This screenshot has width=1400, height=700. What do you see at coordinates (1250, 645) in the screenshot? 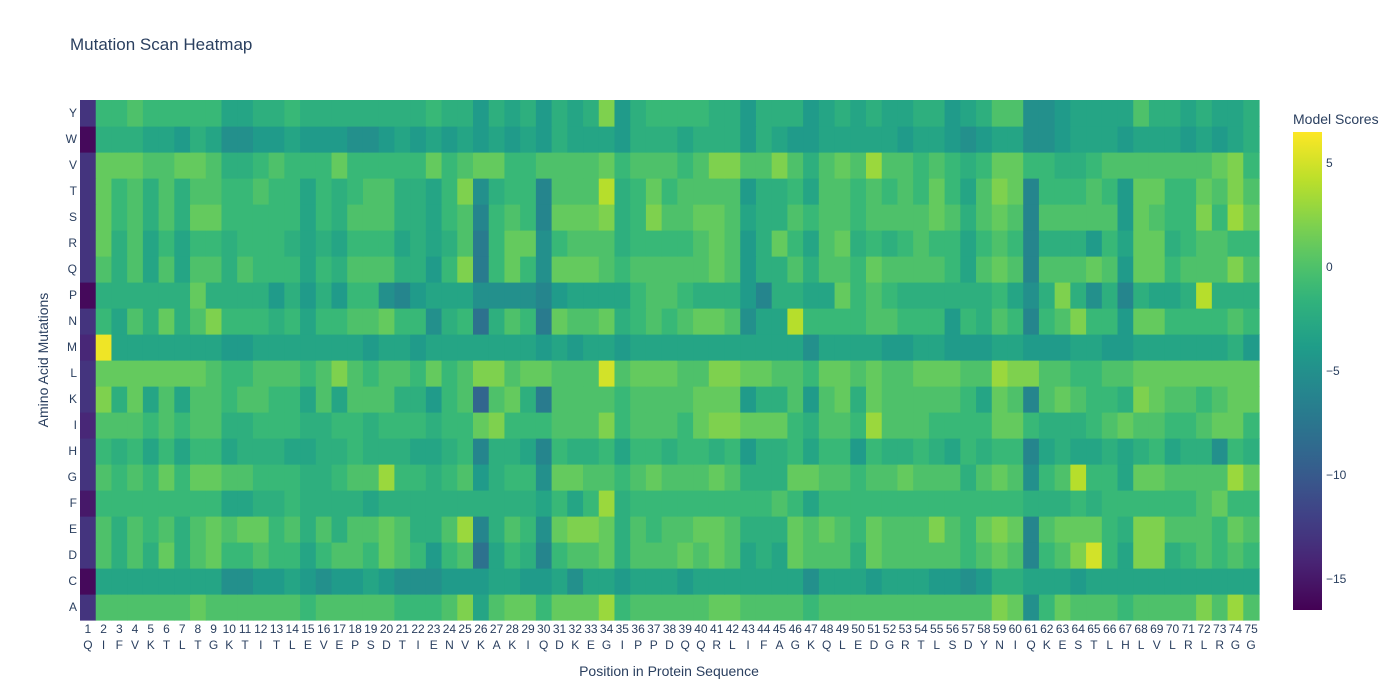
I see `x-tick-residue: G` at bounding box center [1250, 645].